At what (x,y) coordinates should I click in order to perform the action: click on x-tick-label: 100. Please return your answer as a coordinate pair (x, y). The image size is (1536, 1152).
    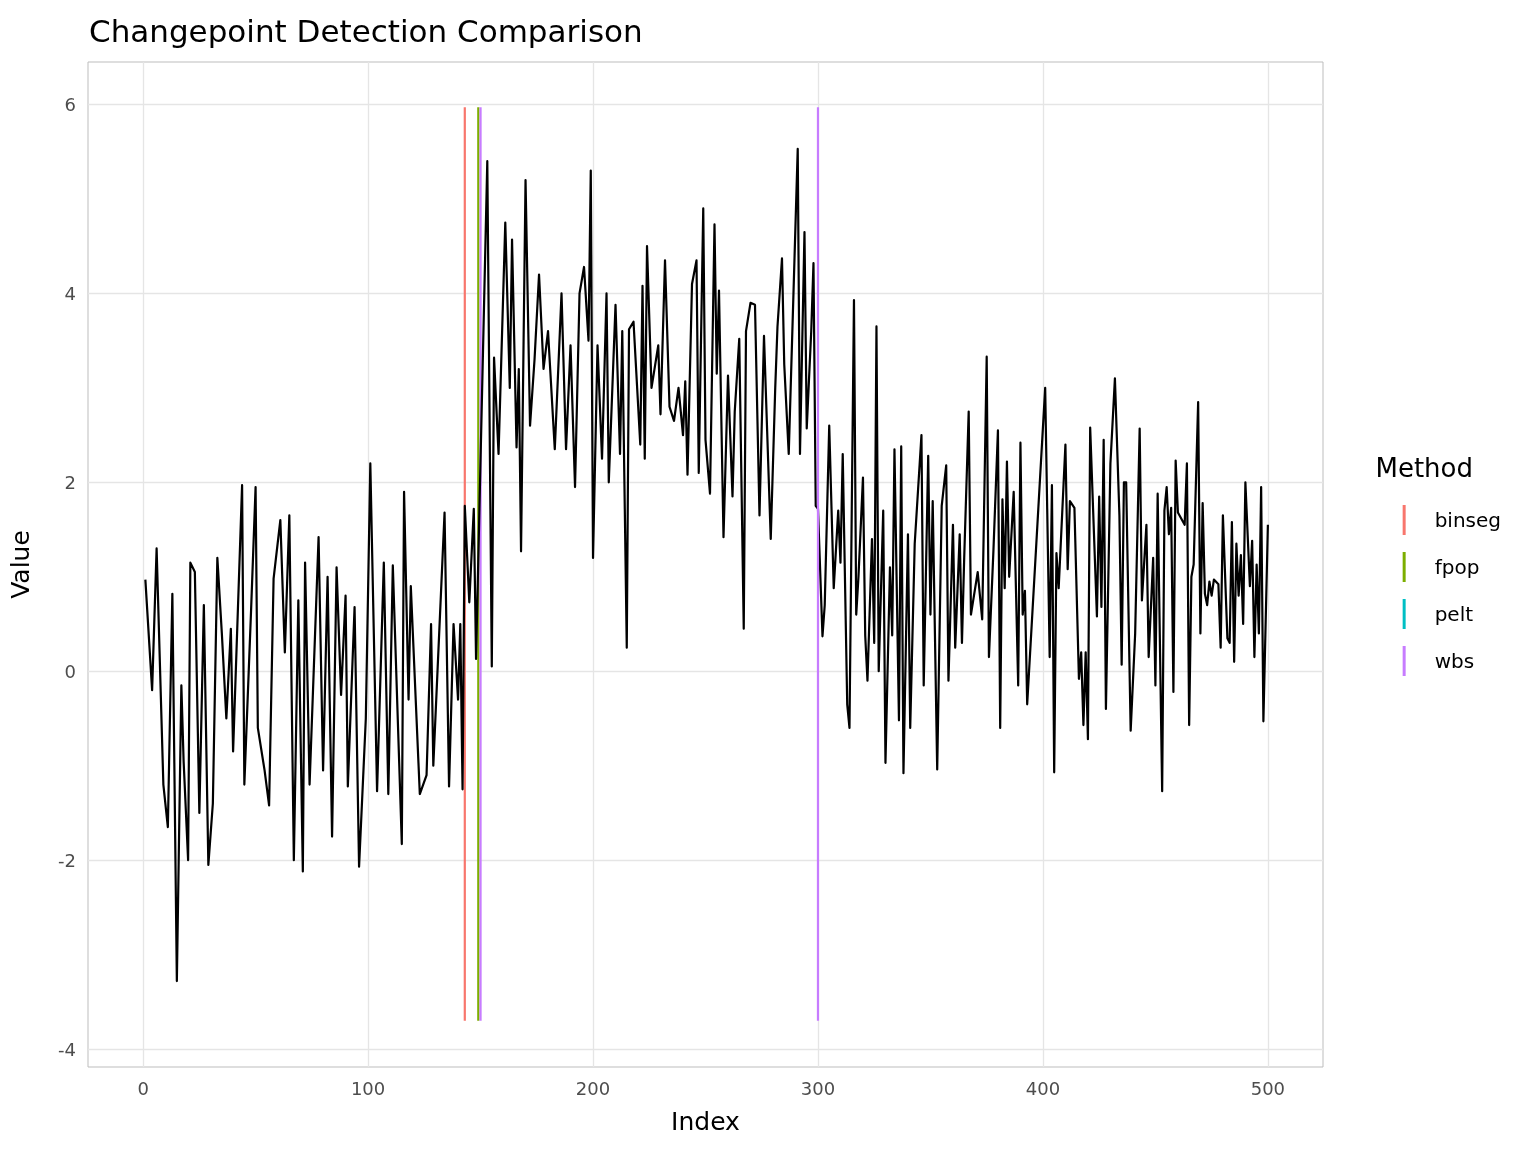
    Looking at the image, I should click on (368, 1088).